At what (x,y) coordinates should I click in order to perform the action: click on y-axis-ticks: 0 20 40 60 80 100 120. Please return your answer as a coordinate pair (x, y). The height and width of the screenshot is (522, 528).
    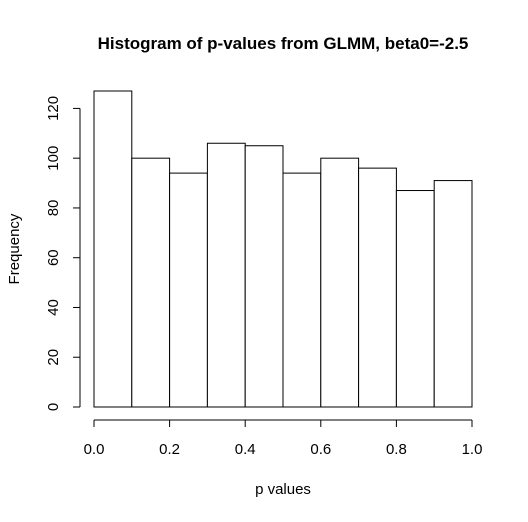
    Looking at the image, I should click on (62, 253).